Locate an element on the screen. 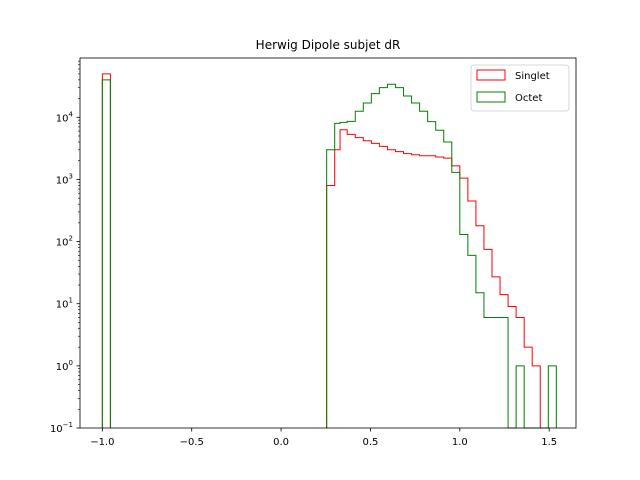 The image size is (640, 480). legend-box is located at coordinates (520, 88).